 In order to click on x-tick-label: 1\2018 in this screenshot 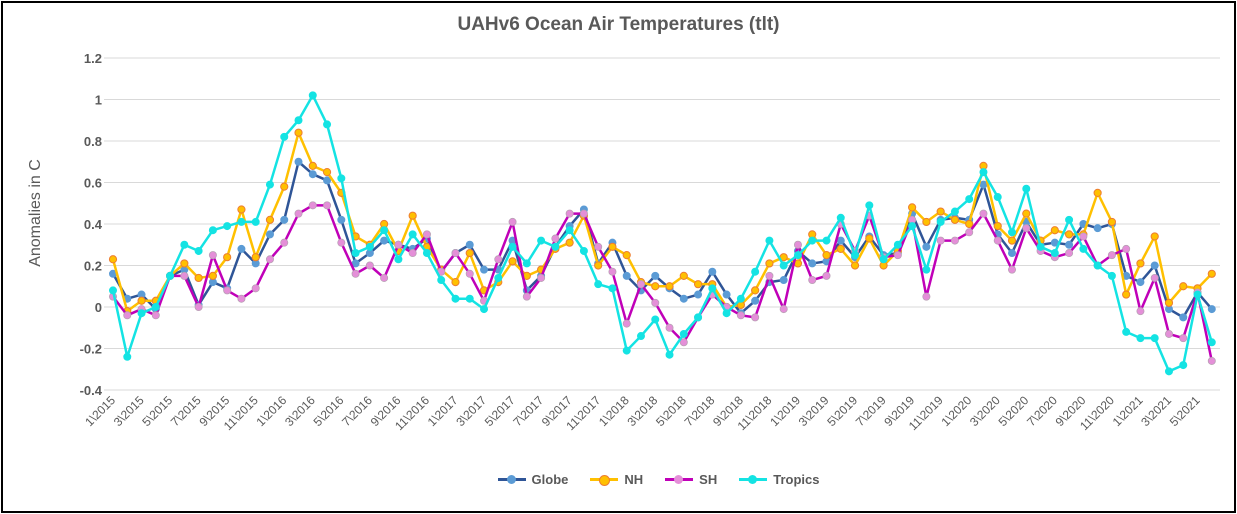, I will do `click(614, 411)`.